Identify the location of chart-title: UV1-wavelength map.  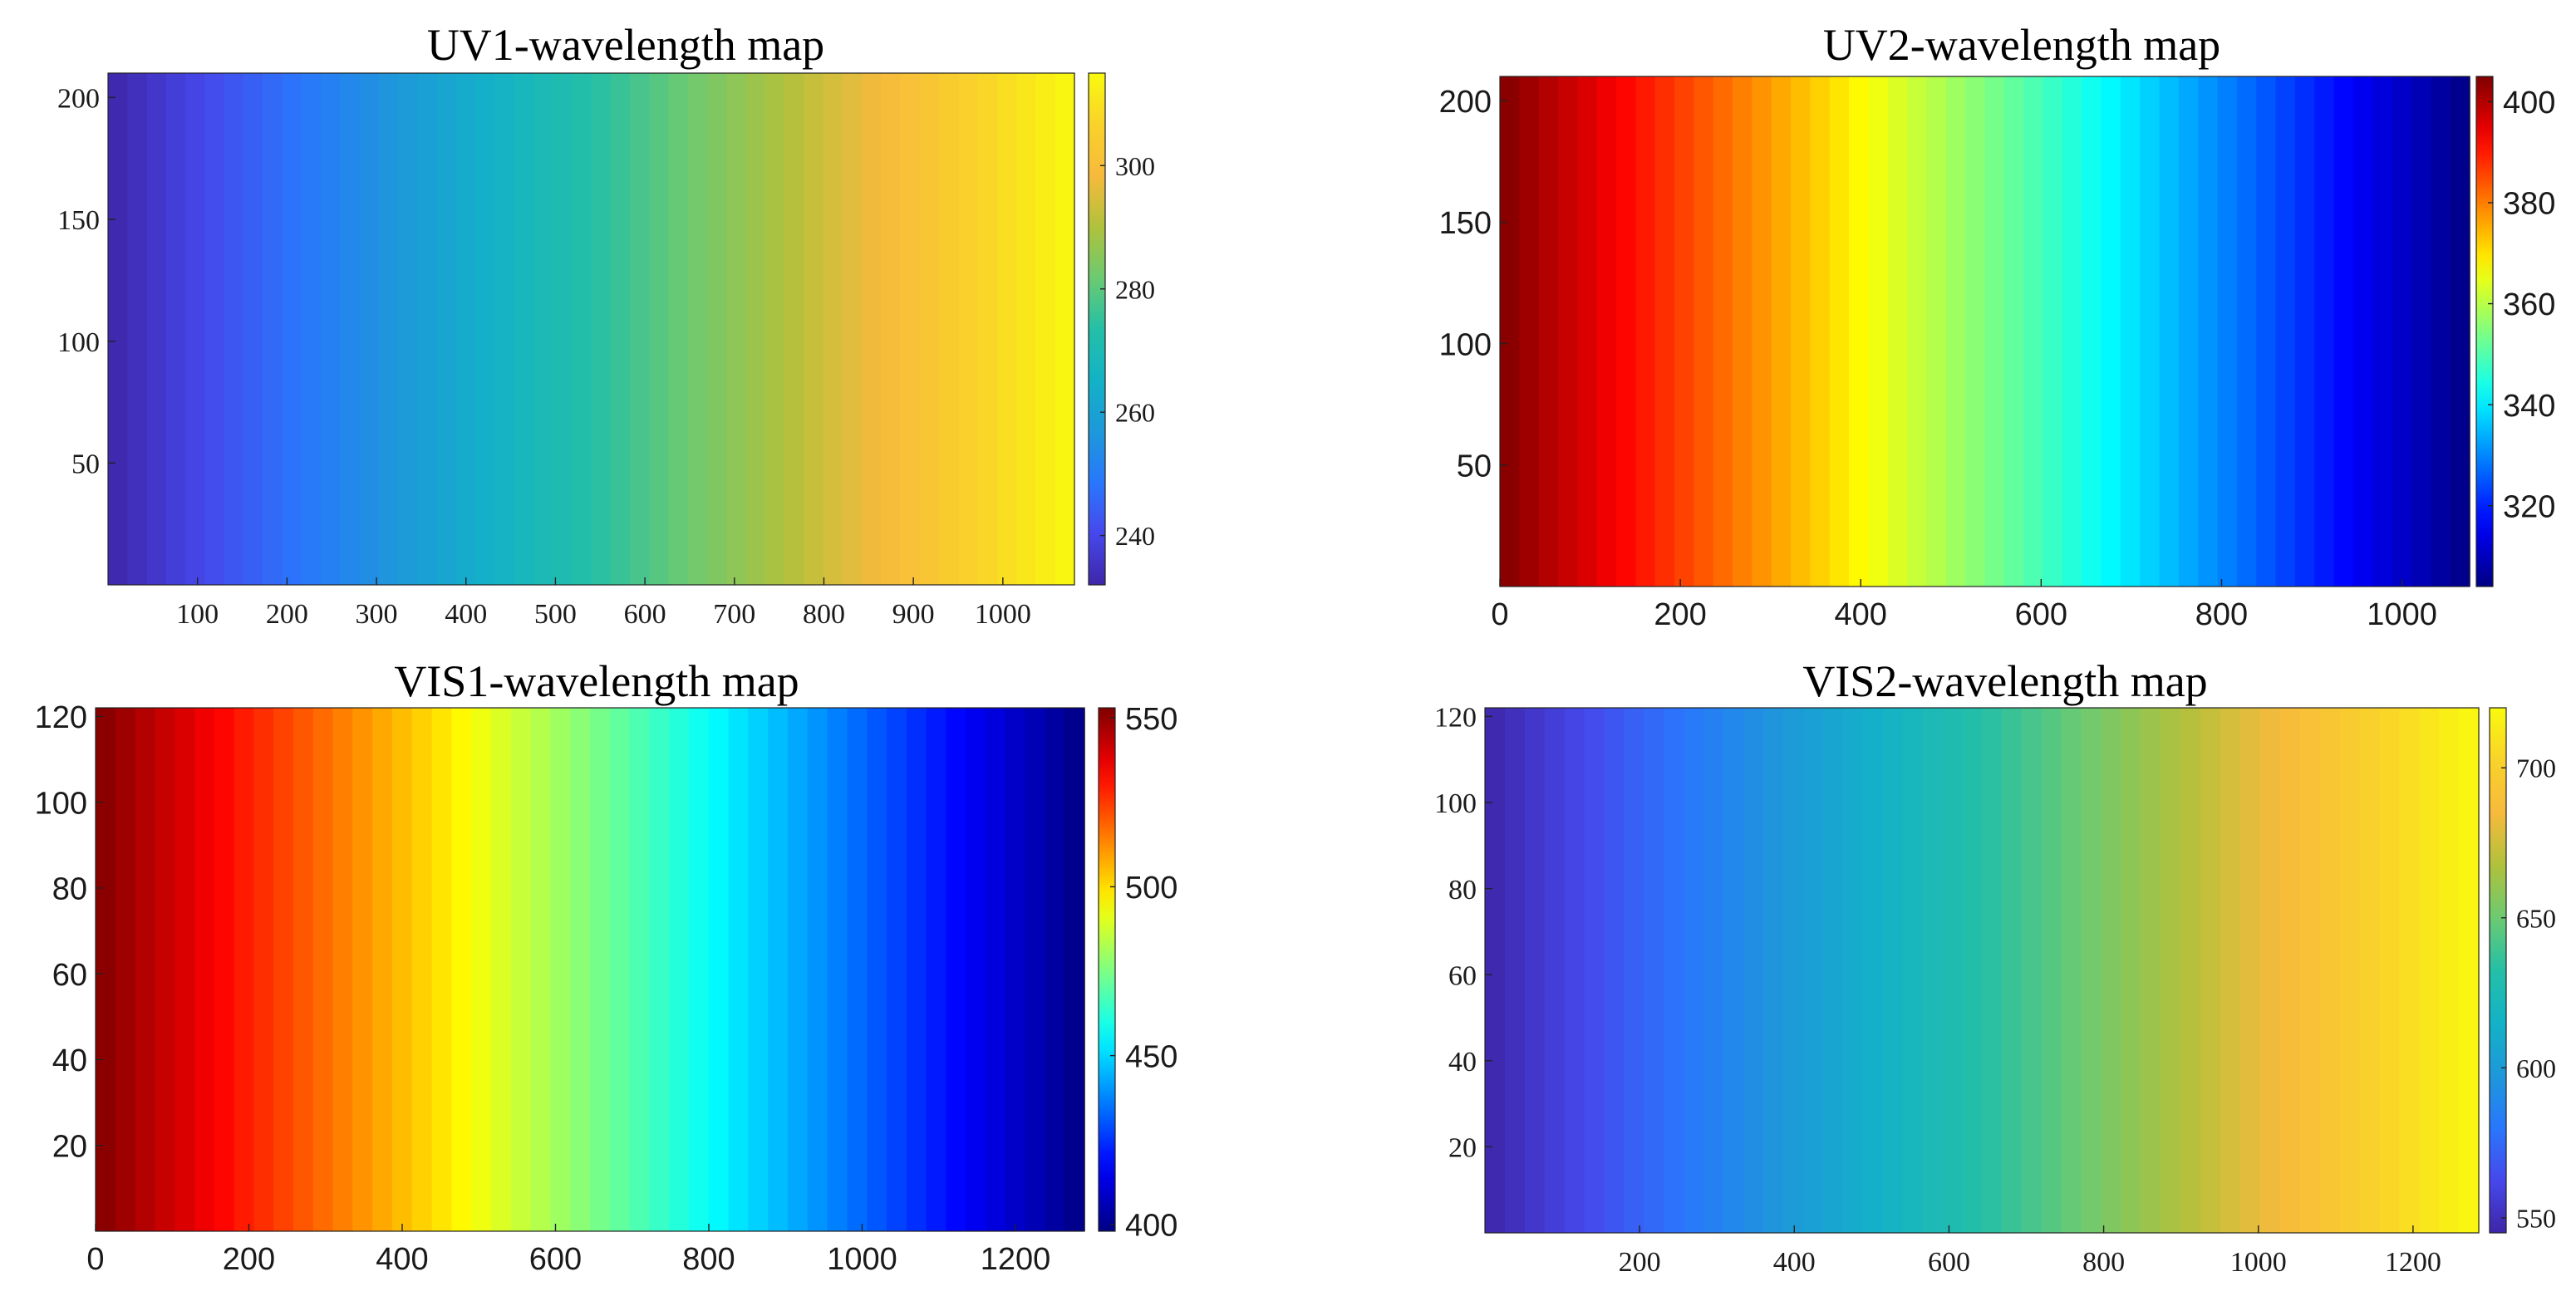
(625, 45).